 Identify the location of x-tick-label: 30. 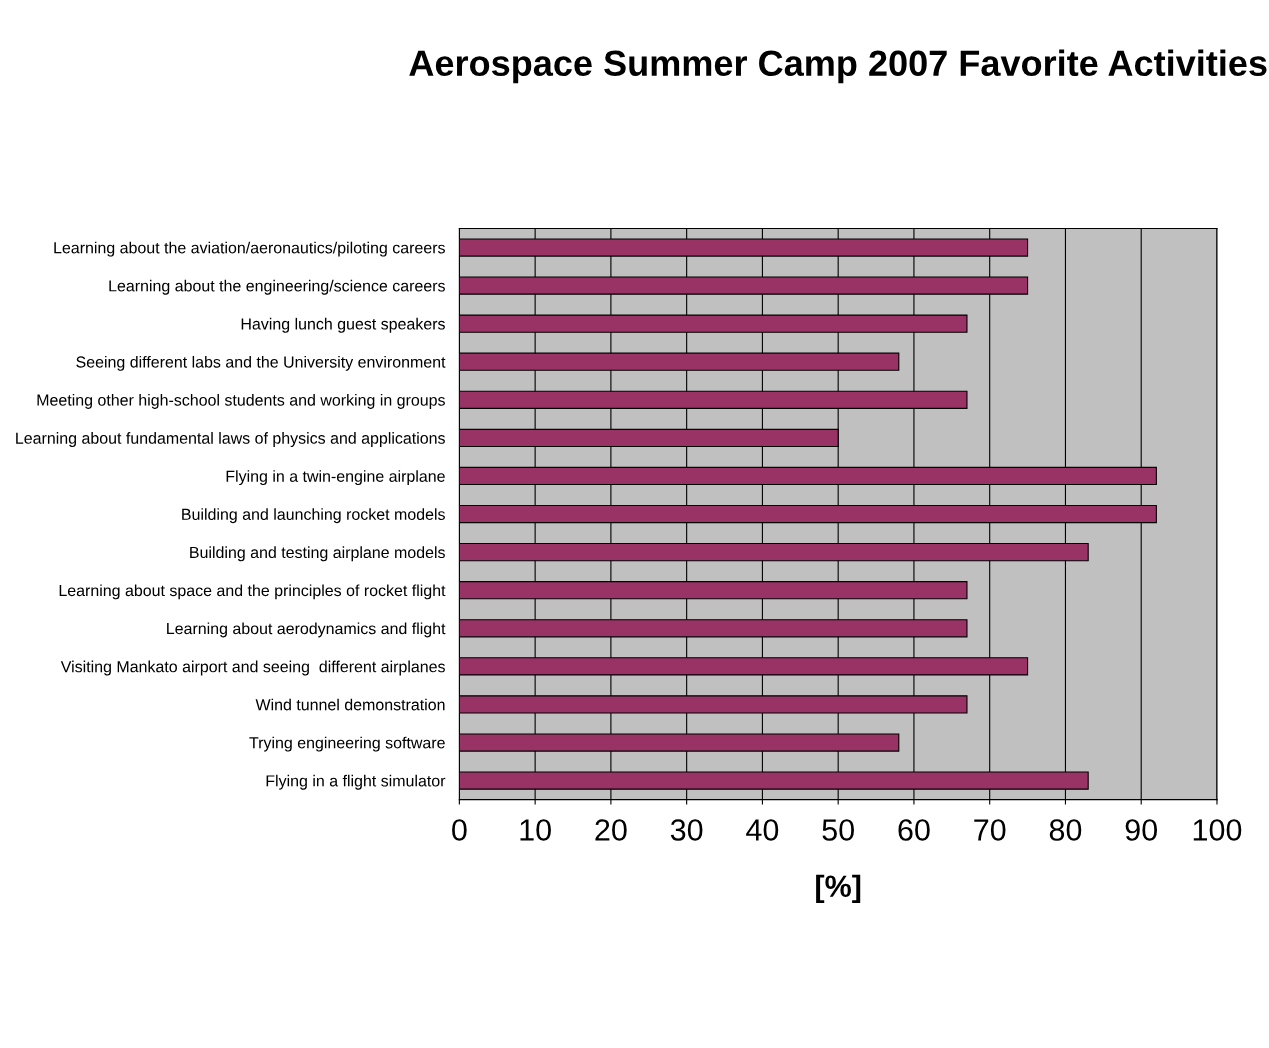
(686, 830).